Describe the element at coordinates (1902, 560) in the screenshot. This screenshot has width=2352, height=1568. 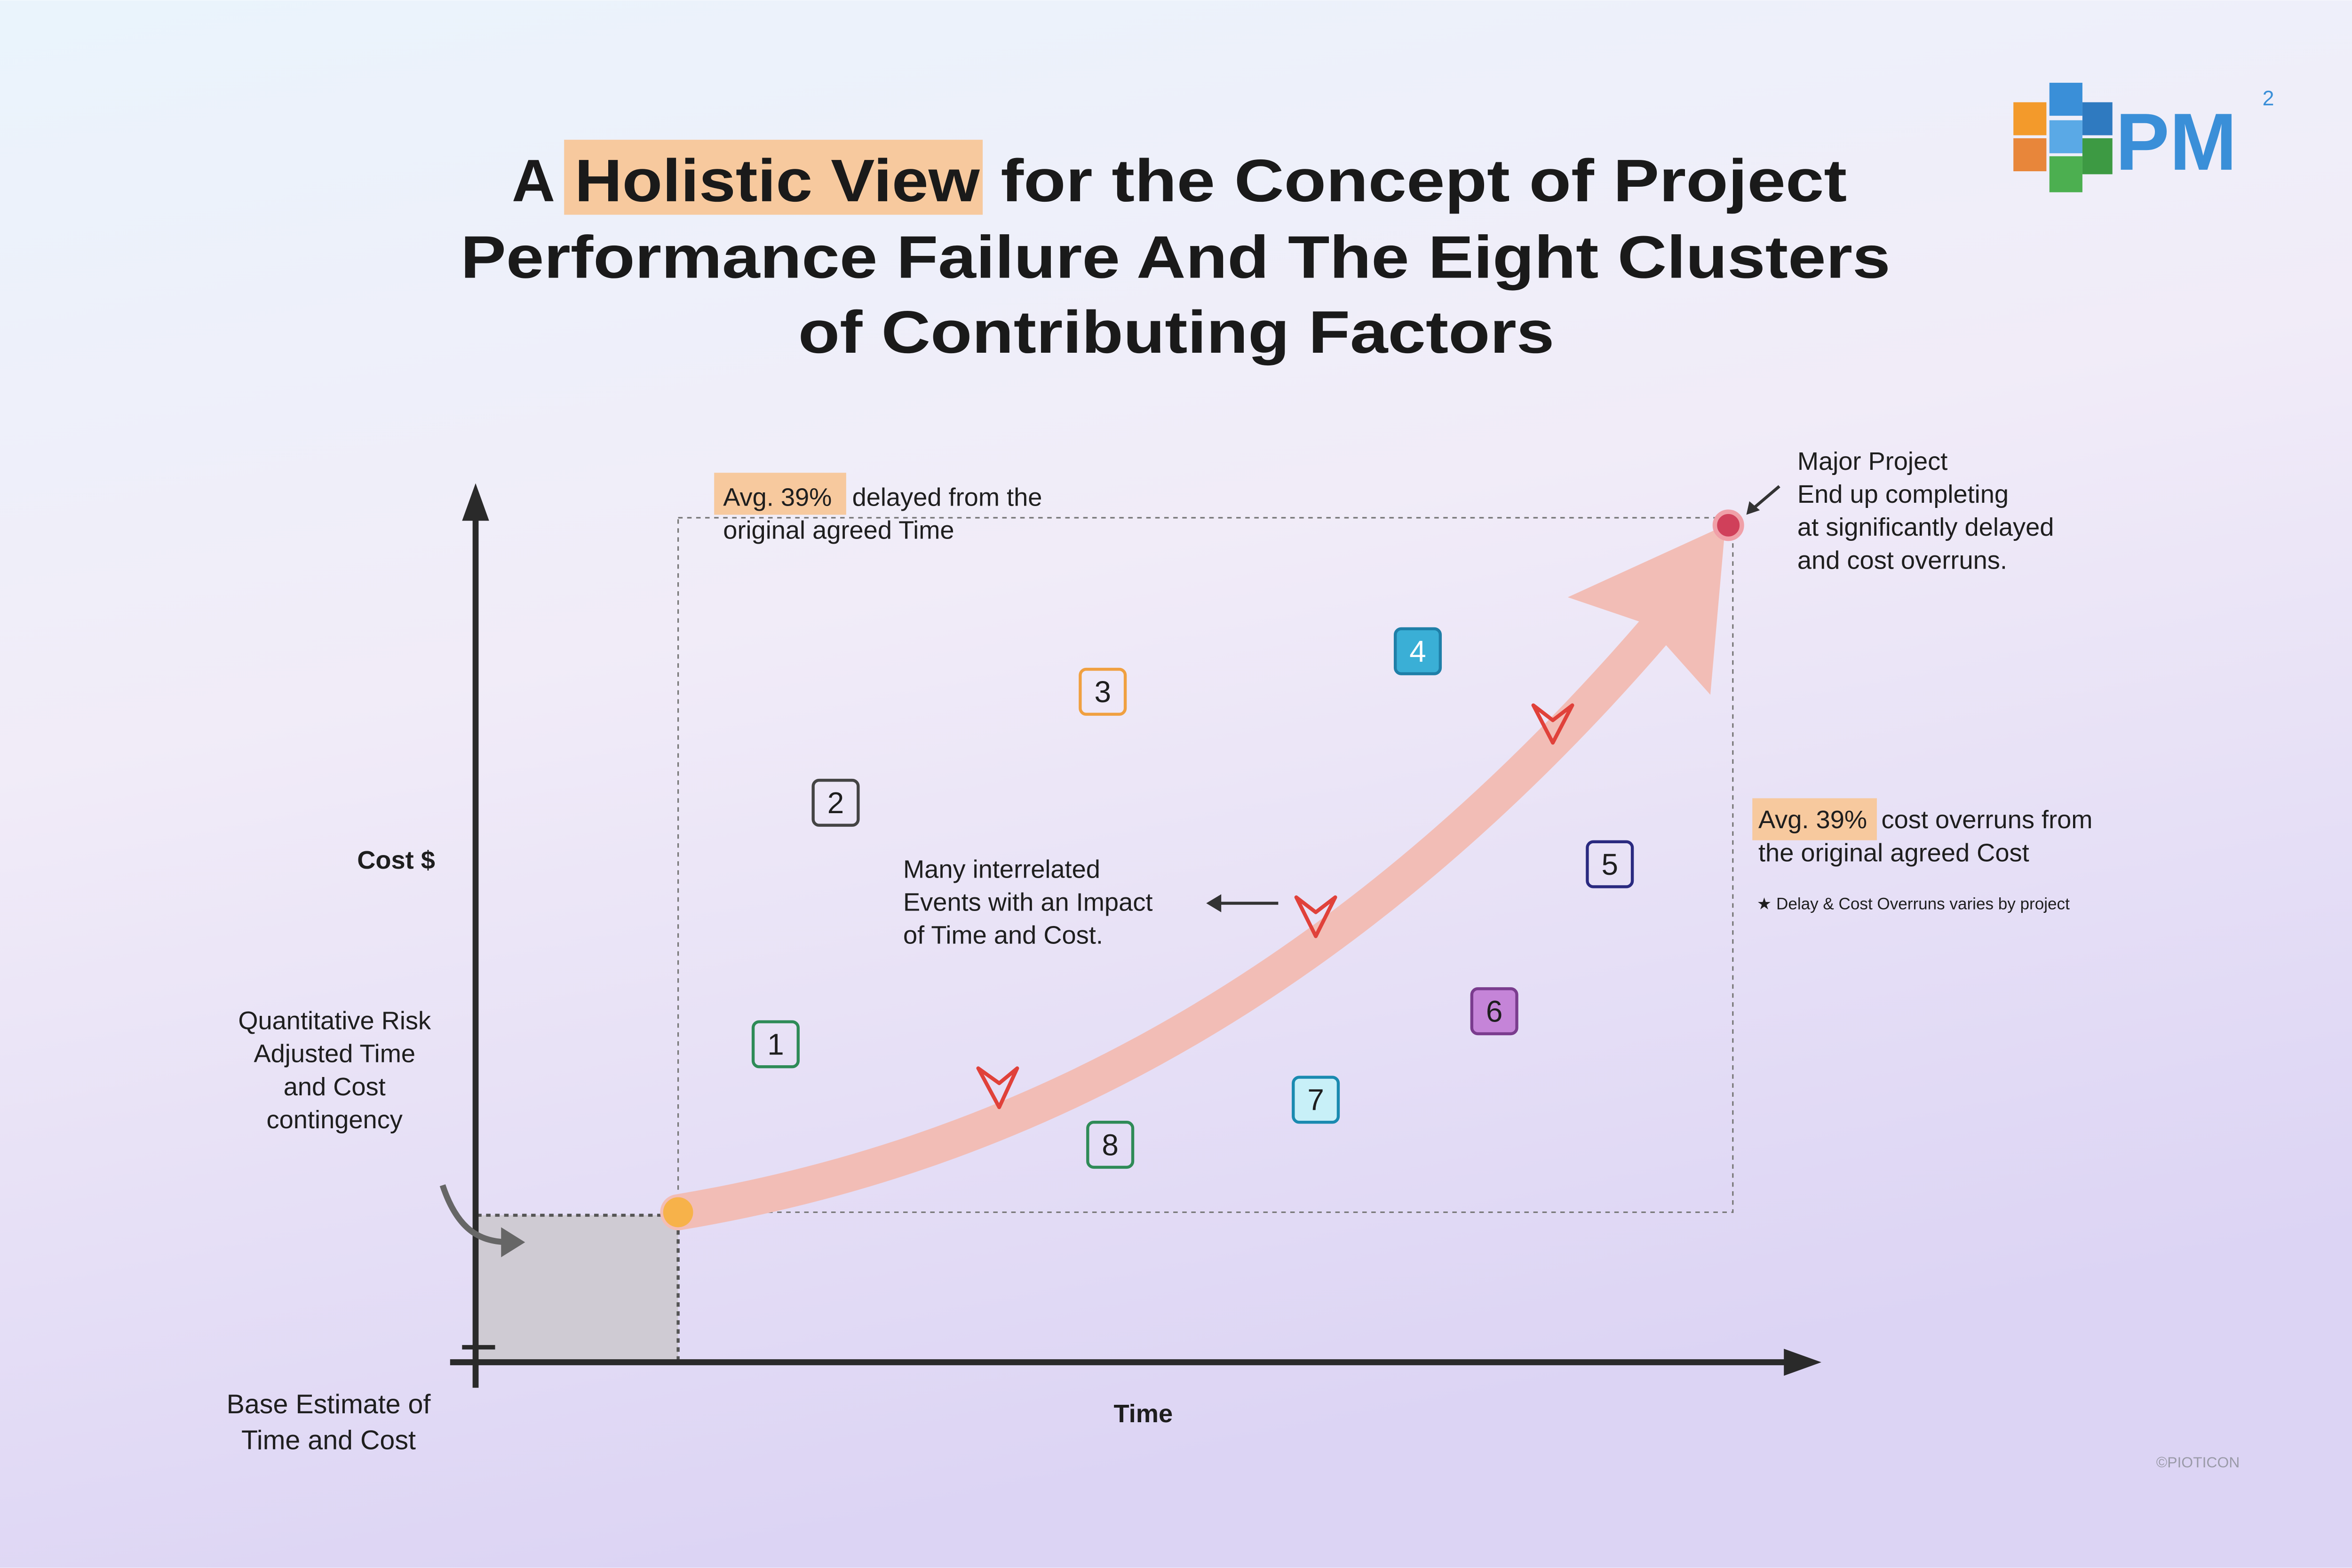
I see `note-line: and cost overruns.` at that location.